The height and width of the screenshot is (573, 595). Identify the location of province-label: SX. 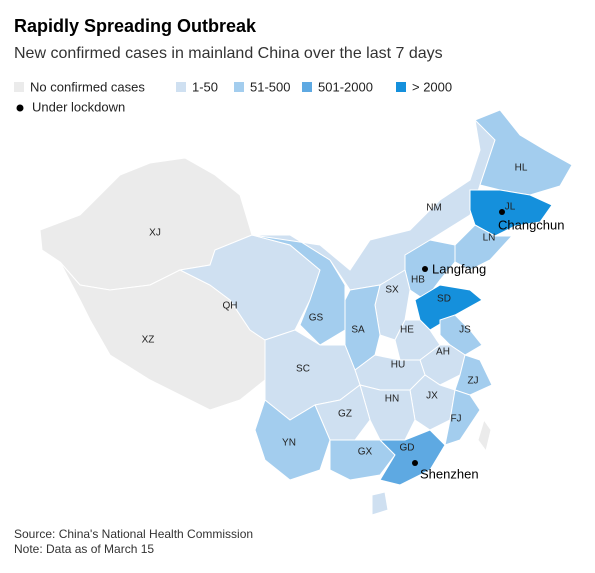
(392, 290).